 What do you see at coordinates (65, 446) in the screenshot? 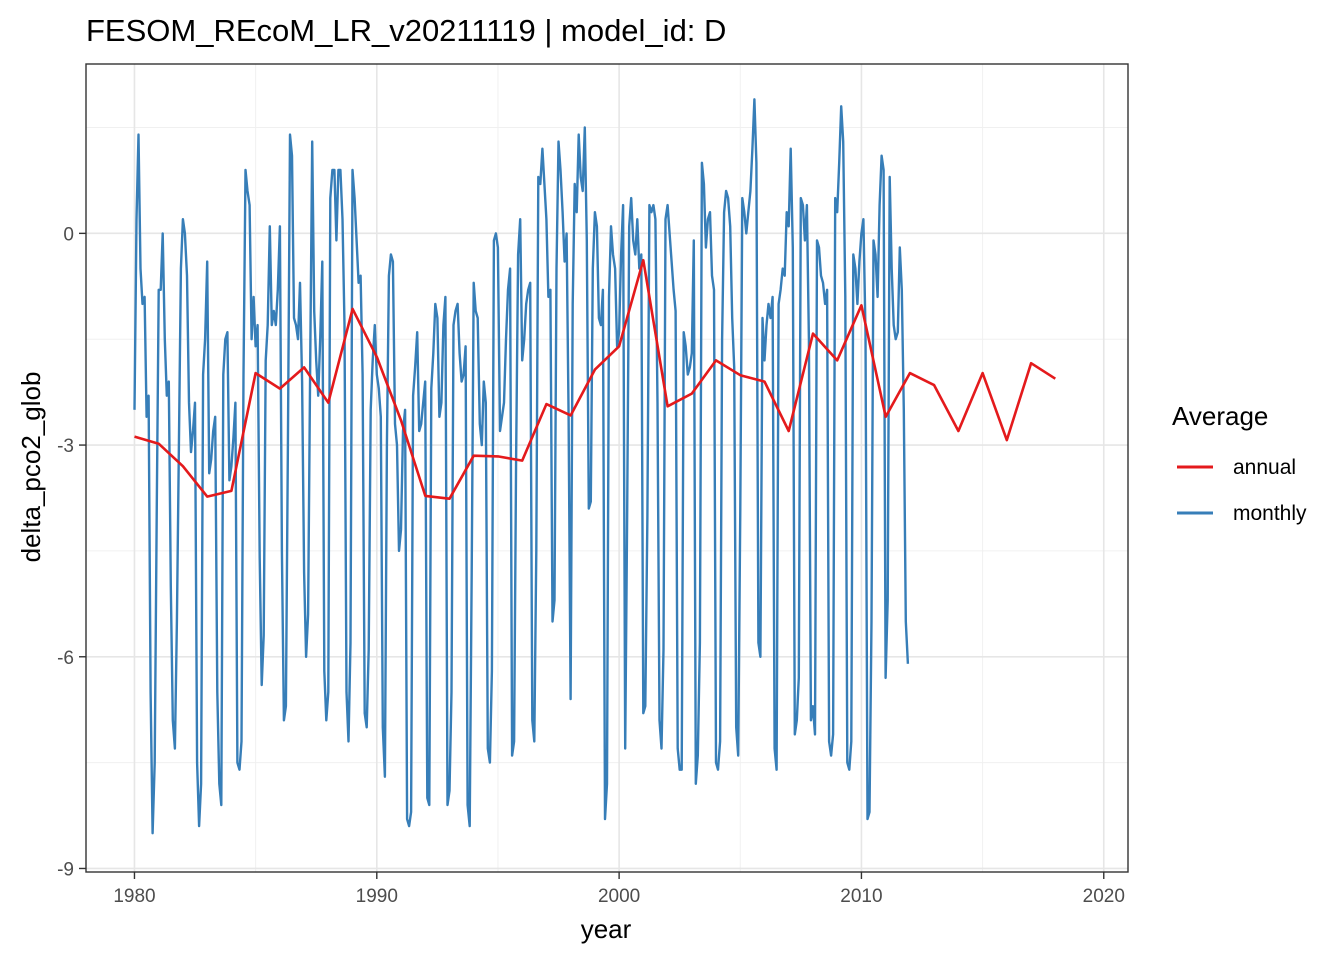
I see `y-tick-label: -3` at bounding box center [65, 446].